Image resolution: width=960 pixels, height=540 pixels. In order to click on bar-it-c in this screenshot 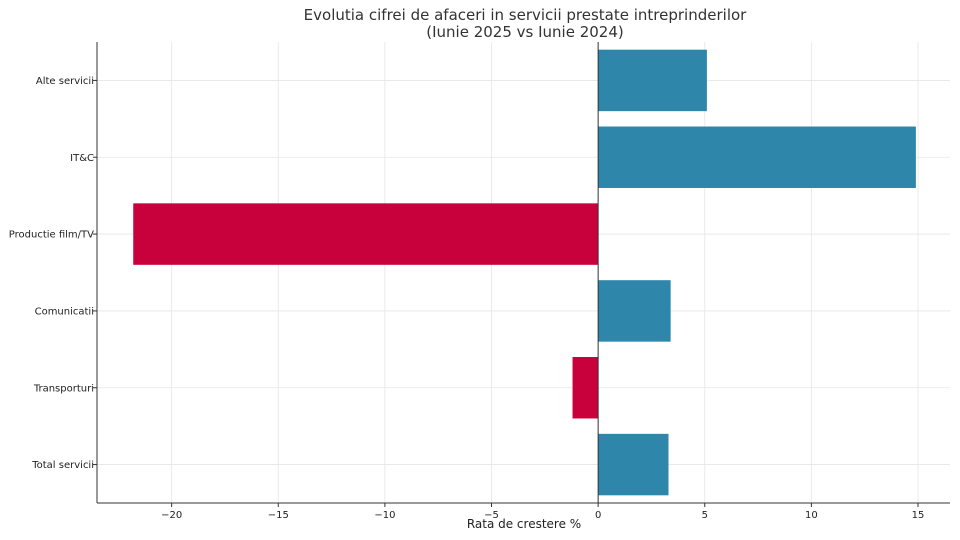, I will do `click(757, 157)`.